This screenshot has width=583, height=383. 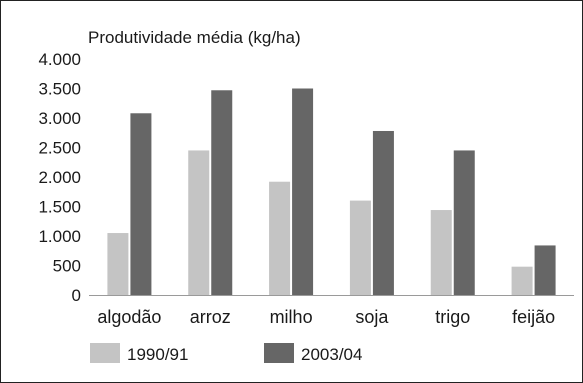 I want to click on x-axis: algodão arroz milho soja trigo feijão, so click(x=331, y=311).